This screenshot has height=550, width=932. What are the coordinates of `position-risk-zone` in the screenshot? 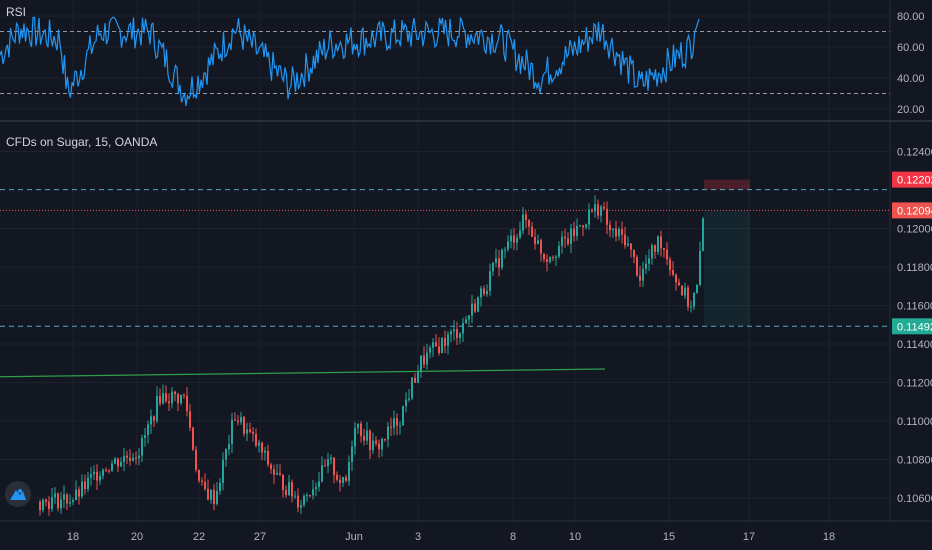 It's located at (727, 184).